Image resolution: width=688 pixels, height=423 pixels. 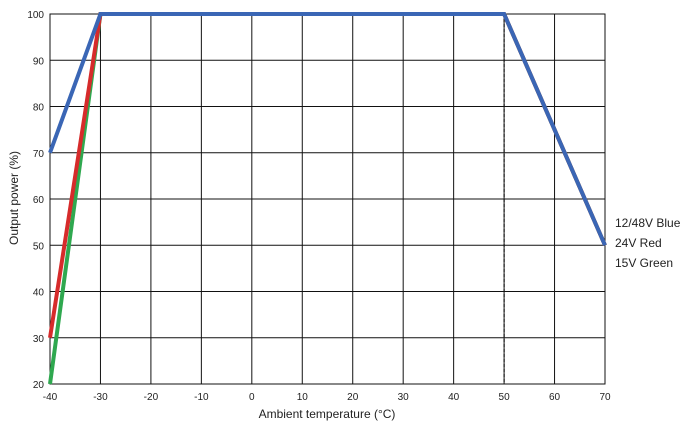 I want to click on x-tick-label: 10, so click(x=303, y=397).